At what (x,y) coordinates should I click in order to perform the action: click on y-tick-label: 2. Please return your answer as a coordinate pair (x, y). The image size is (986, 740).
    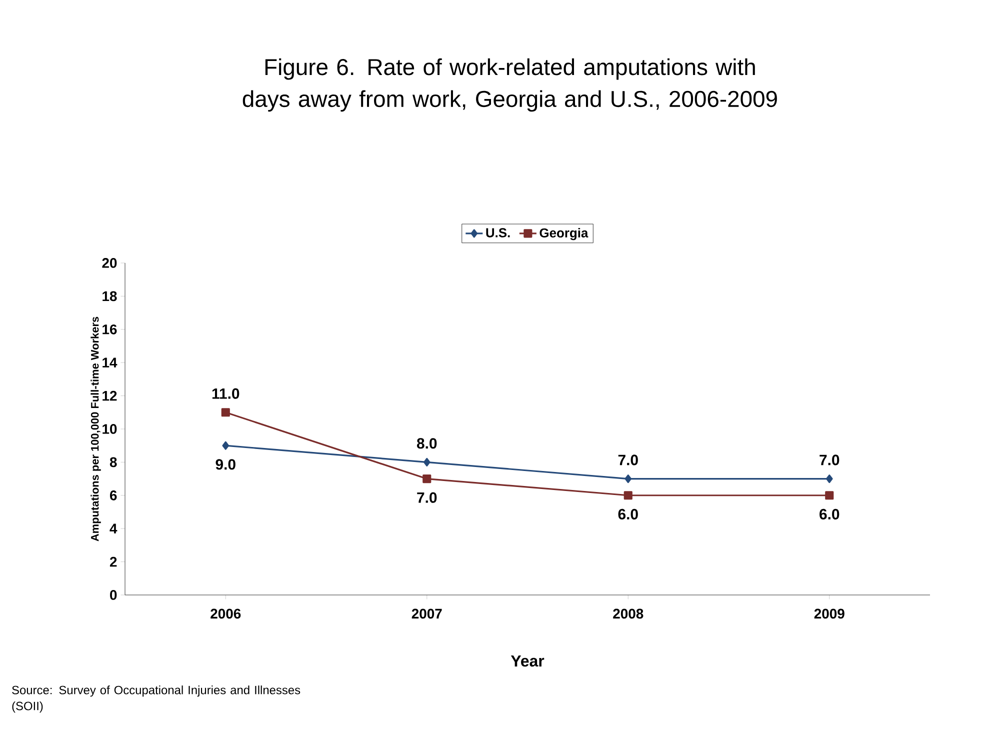
    Looking at the image, I should click on (113, 561).